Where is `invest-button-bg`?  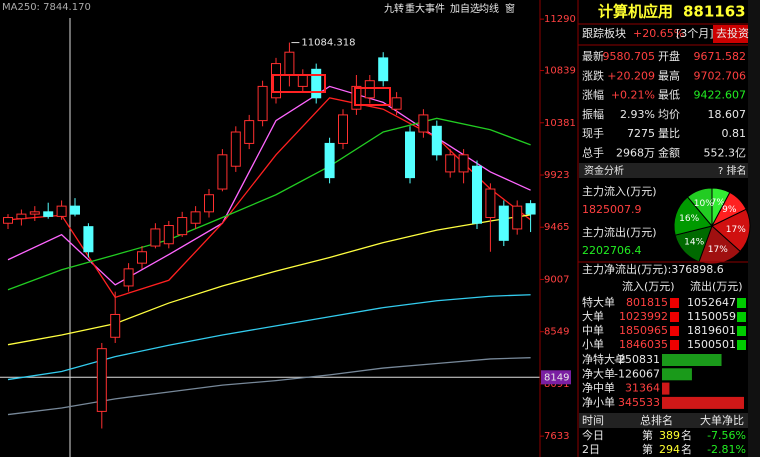
invest-button-bg is located at coordinates (730, 34).